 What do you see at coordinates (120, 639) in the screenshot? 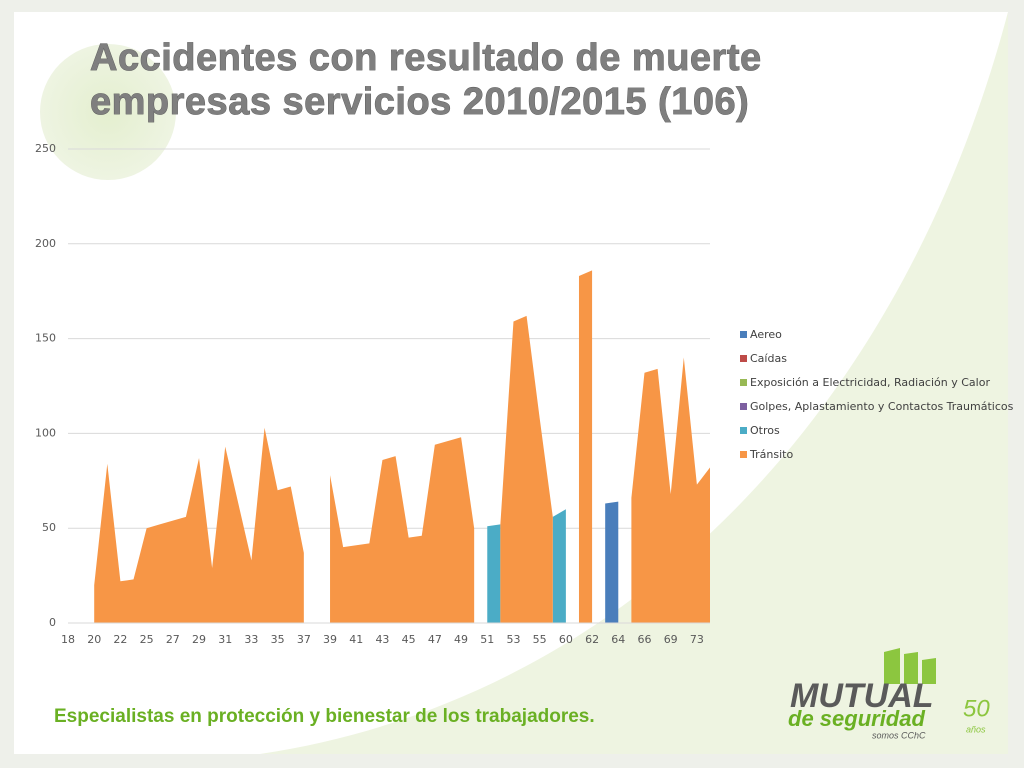
I see `x-tick-label: 22` at bounding box center [120, 639].